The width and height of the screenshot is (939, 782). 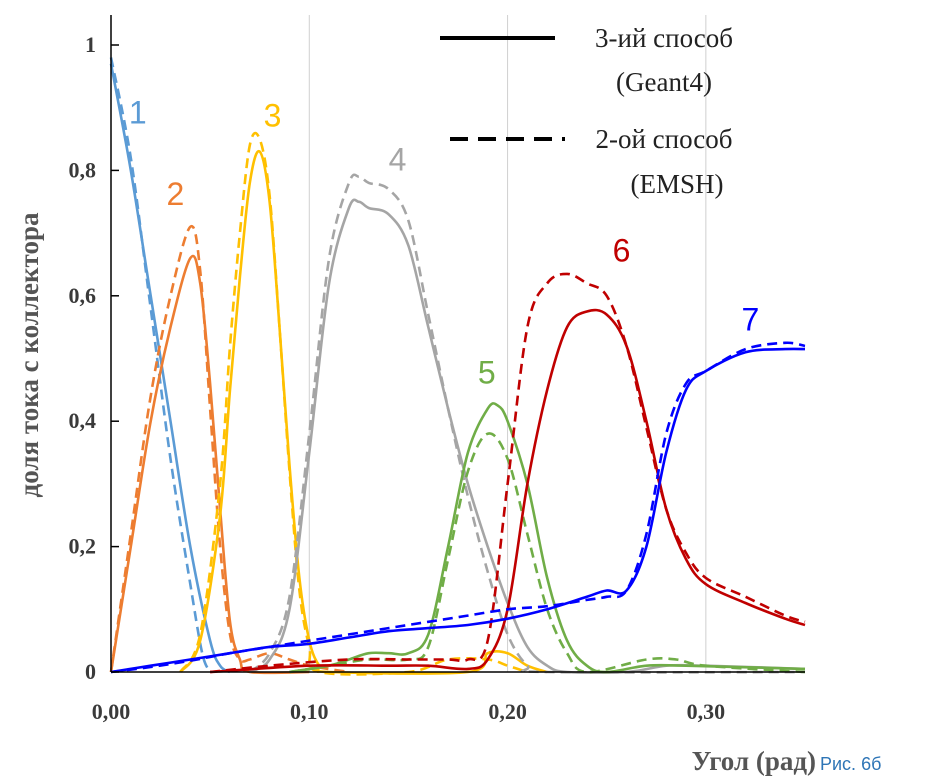 I want to click on legend-solid-label-line2: (Geant4), so click(x=664, y=82).